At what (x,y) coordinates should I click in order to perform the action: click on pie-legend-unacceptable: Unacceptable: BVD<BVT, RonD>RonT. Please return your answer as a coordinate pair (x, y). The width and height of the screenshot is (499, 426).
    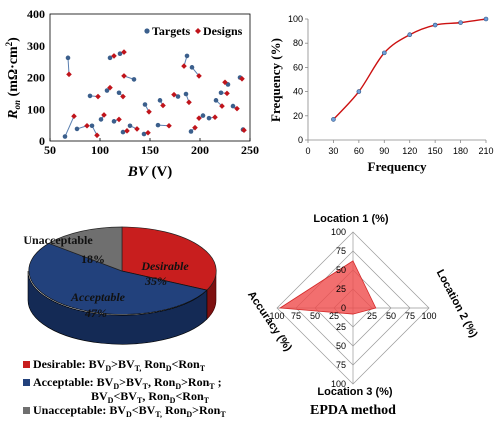
    Looking at the image, I should click on (129, 411).